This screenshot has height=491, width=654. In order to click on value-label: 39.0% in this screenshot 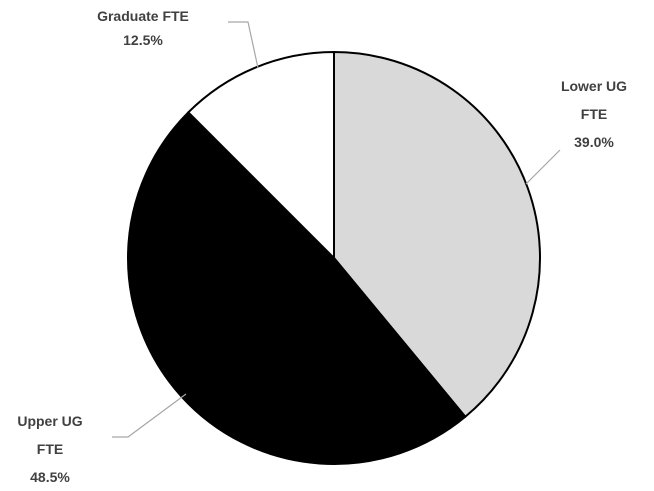, I will do `click(594, 142)`.